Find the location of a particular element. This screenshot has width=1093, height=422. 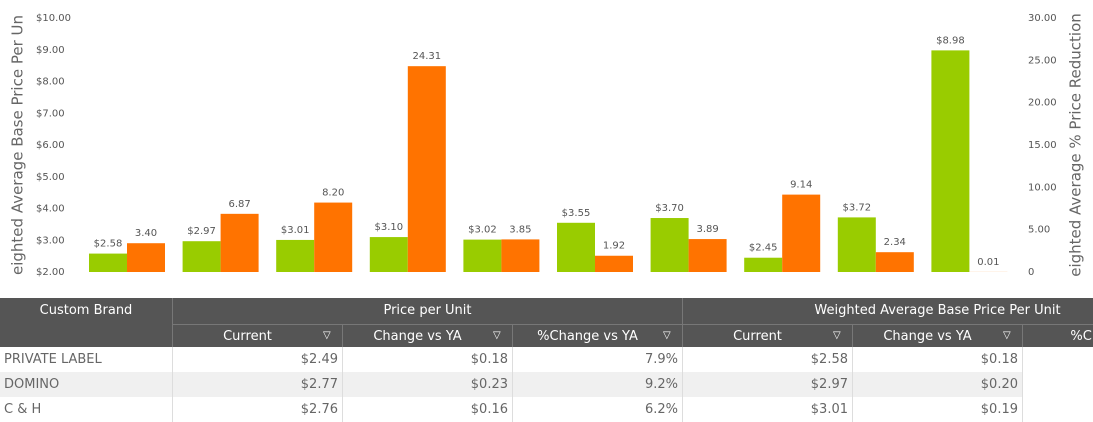

data-label: $3.70 is located at coordinates (669, 208).